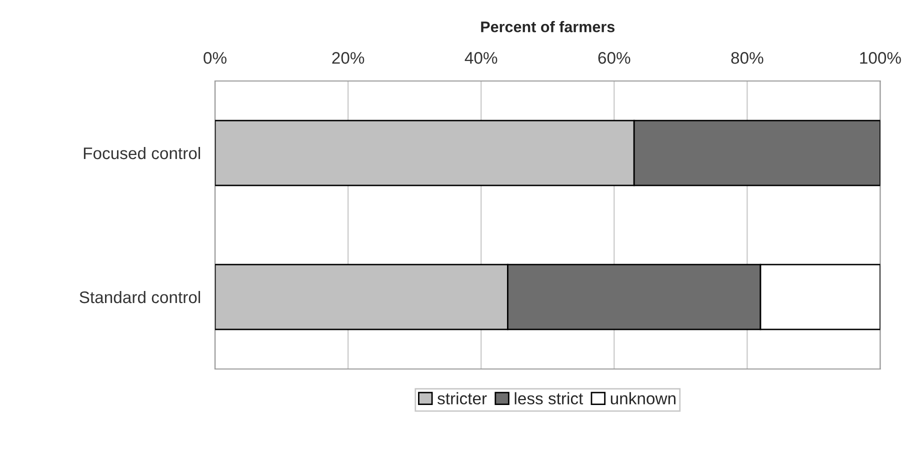 The image size is (915, 450). I want to click on y-tick-label: Standard control, so click(140, 297).